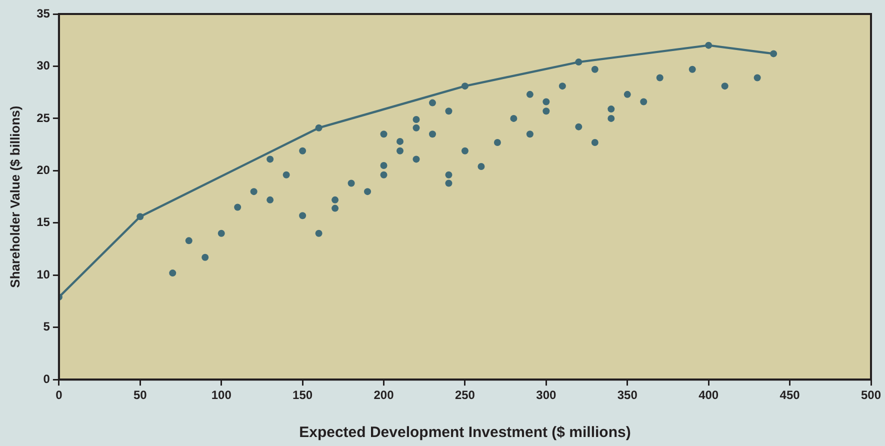  I want to click on y-tick-label: 35, so click(43, 13).